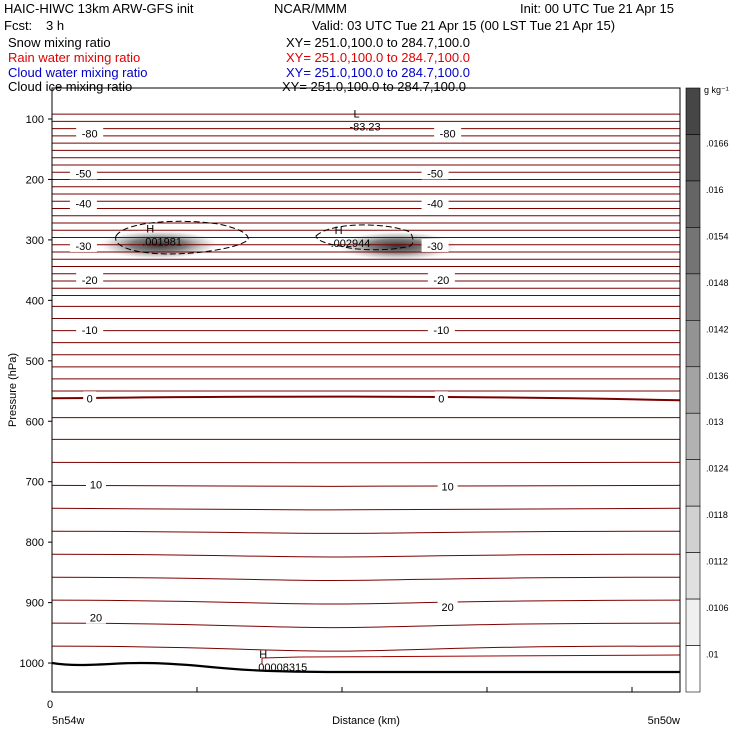 The width and height of the screenshot is (740, 740). Describe the element at coordinates (717, 515) in the screenshot. I see `colorbar-label: .0118` at that location.